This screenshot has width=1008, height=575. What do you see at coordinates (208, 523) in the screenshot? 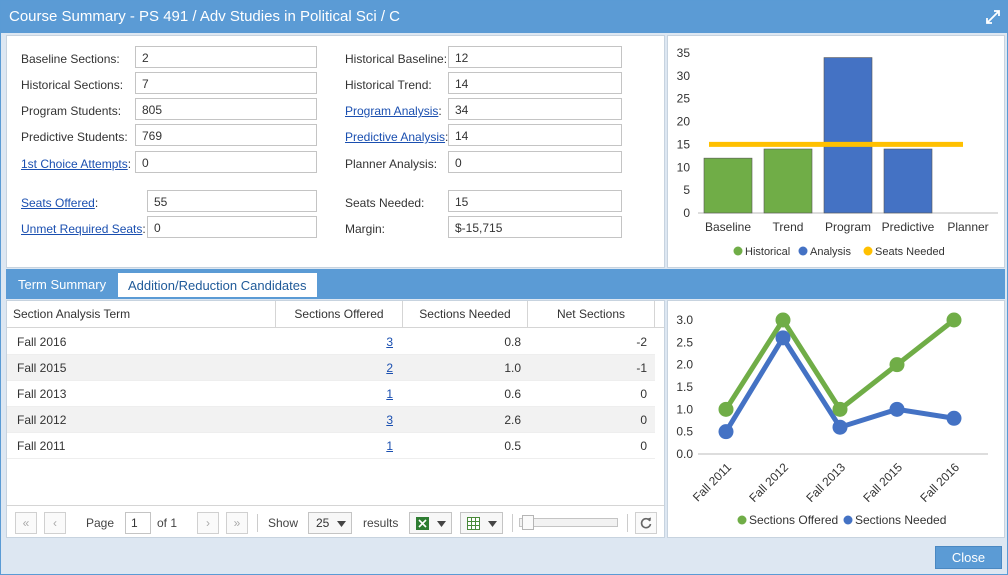
I see `next-page-button: ›` at bounding box center [208, 523].